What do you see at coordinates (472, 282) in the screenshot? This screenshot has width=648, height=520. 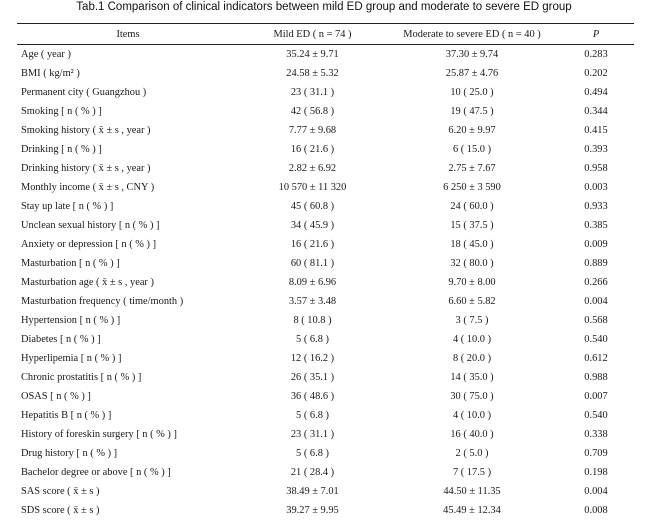 I see `cell-moderate: 9.70 ± 8.00` at bounding box center [472, 282].